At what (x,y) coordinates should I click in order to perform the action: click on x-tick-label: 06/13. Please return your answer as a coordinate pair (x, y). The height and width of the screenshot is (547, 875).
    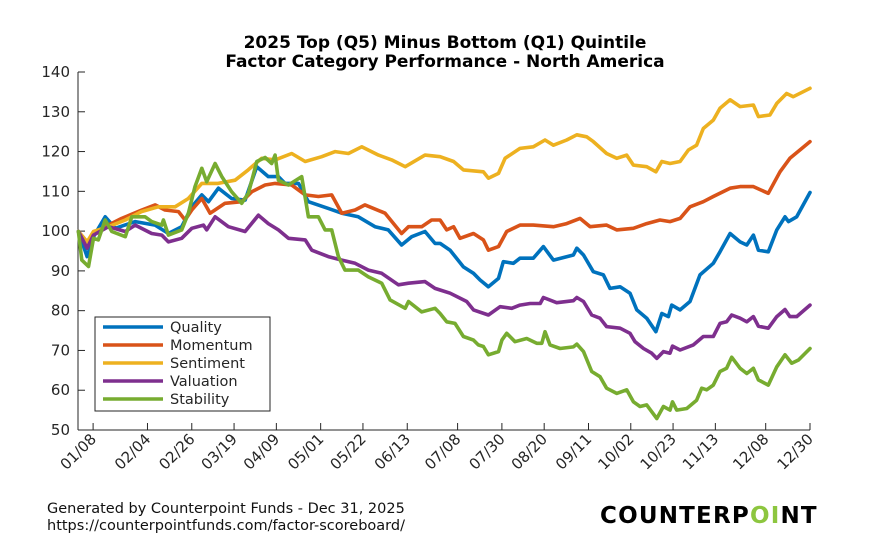
    Looking at the image, I should click on (392, 451).